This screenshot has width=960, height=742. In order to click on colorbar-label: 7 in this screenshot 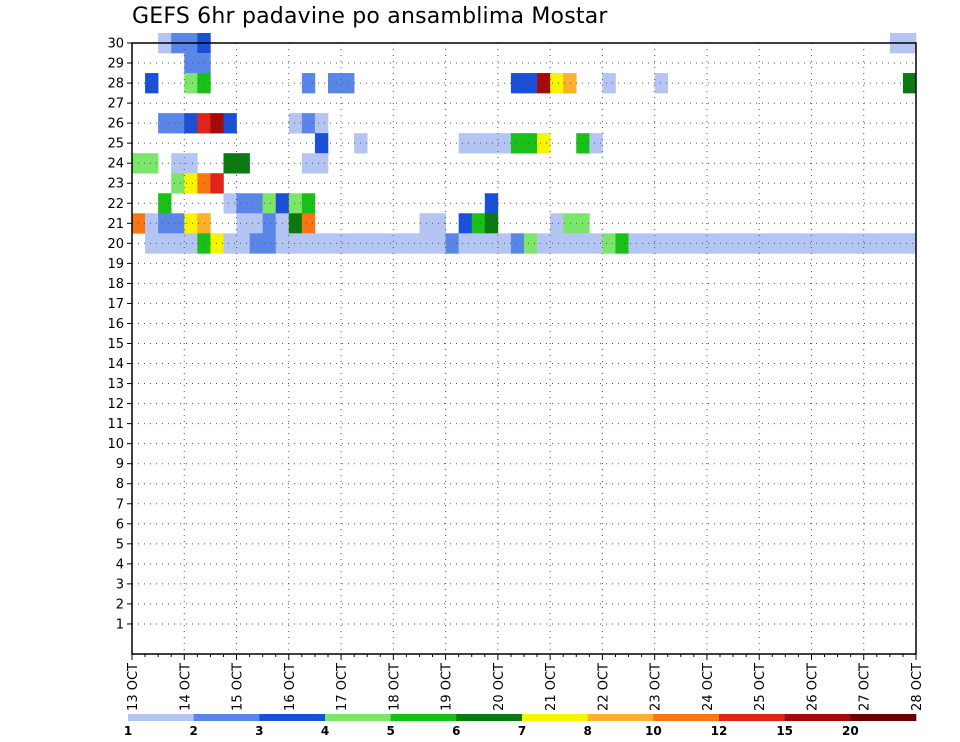, I will do `click(522, 731)`.